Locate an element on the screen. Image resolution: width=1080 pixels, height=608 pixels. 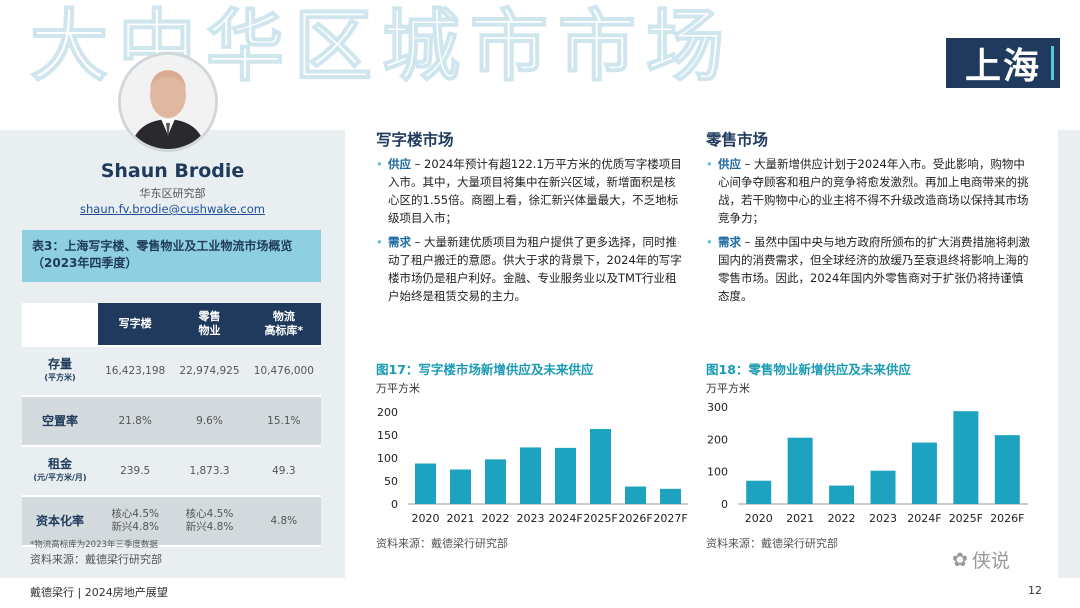
table-row: 资本化率 核心4.5% 新兴4.8% 核心4.5% 新兴4.8% 4.8% is located at coordinates (171, 521).